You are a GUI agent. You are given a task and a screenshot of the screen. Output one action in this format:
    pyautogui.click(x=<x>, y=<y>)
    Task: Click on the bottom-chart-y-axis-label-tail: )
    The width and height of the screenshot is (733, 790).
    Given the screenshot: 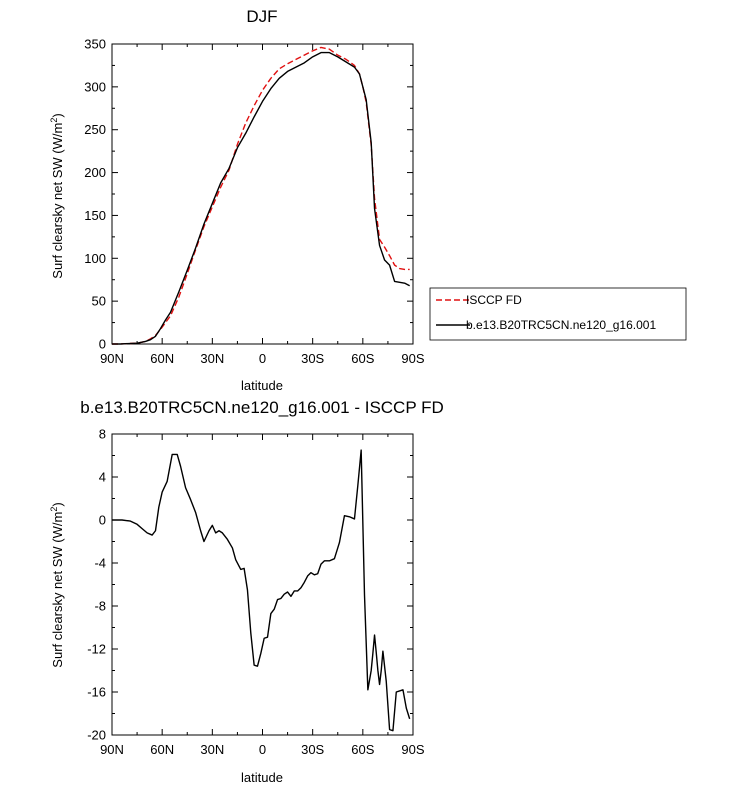 What is the action you would take?
    pyautogui.click(x=57, y=504)
    